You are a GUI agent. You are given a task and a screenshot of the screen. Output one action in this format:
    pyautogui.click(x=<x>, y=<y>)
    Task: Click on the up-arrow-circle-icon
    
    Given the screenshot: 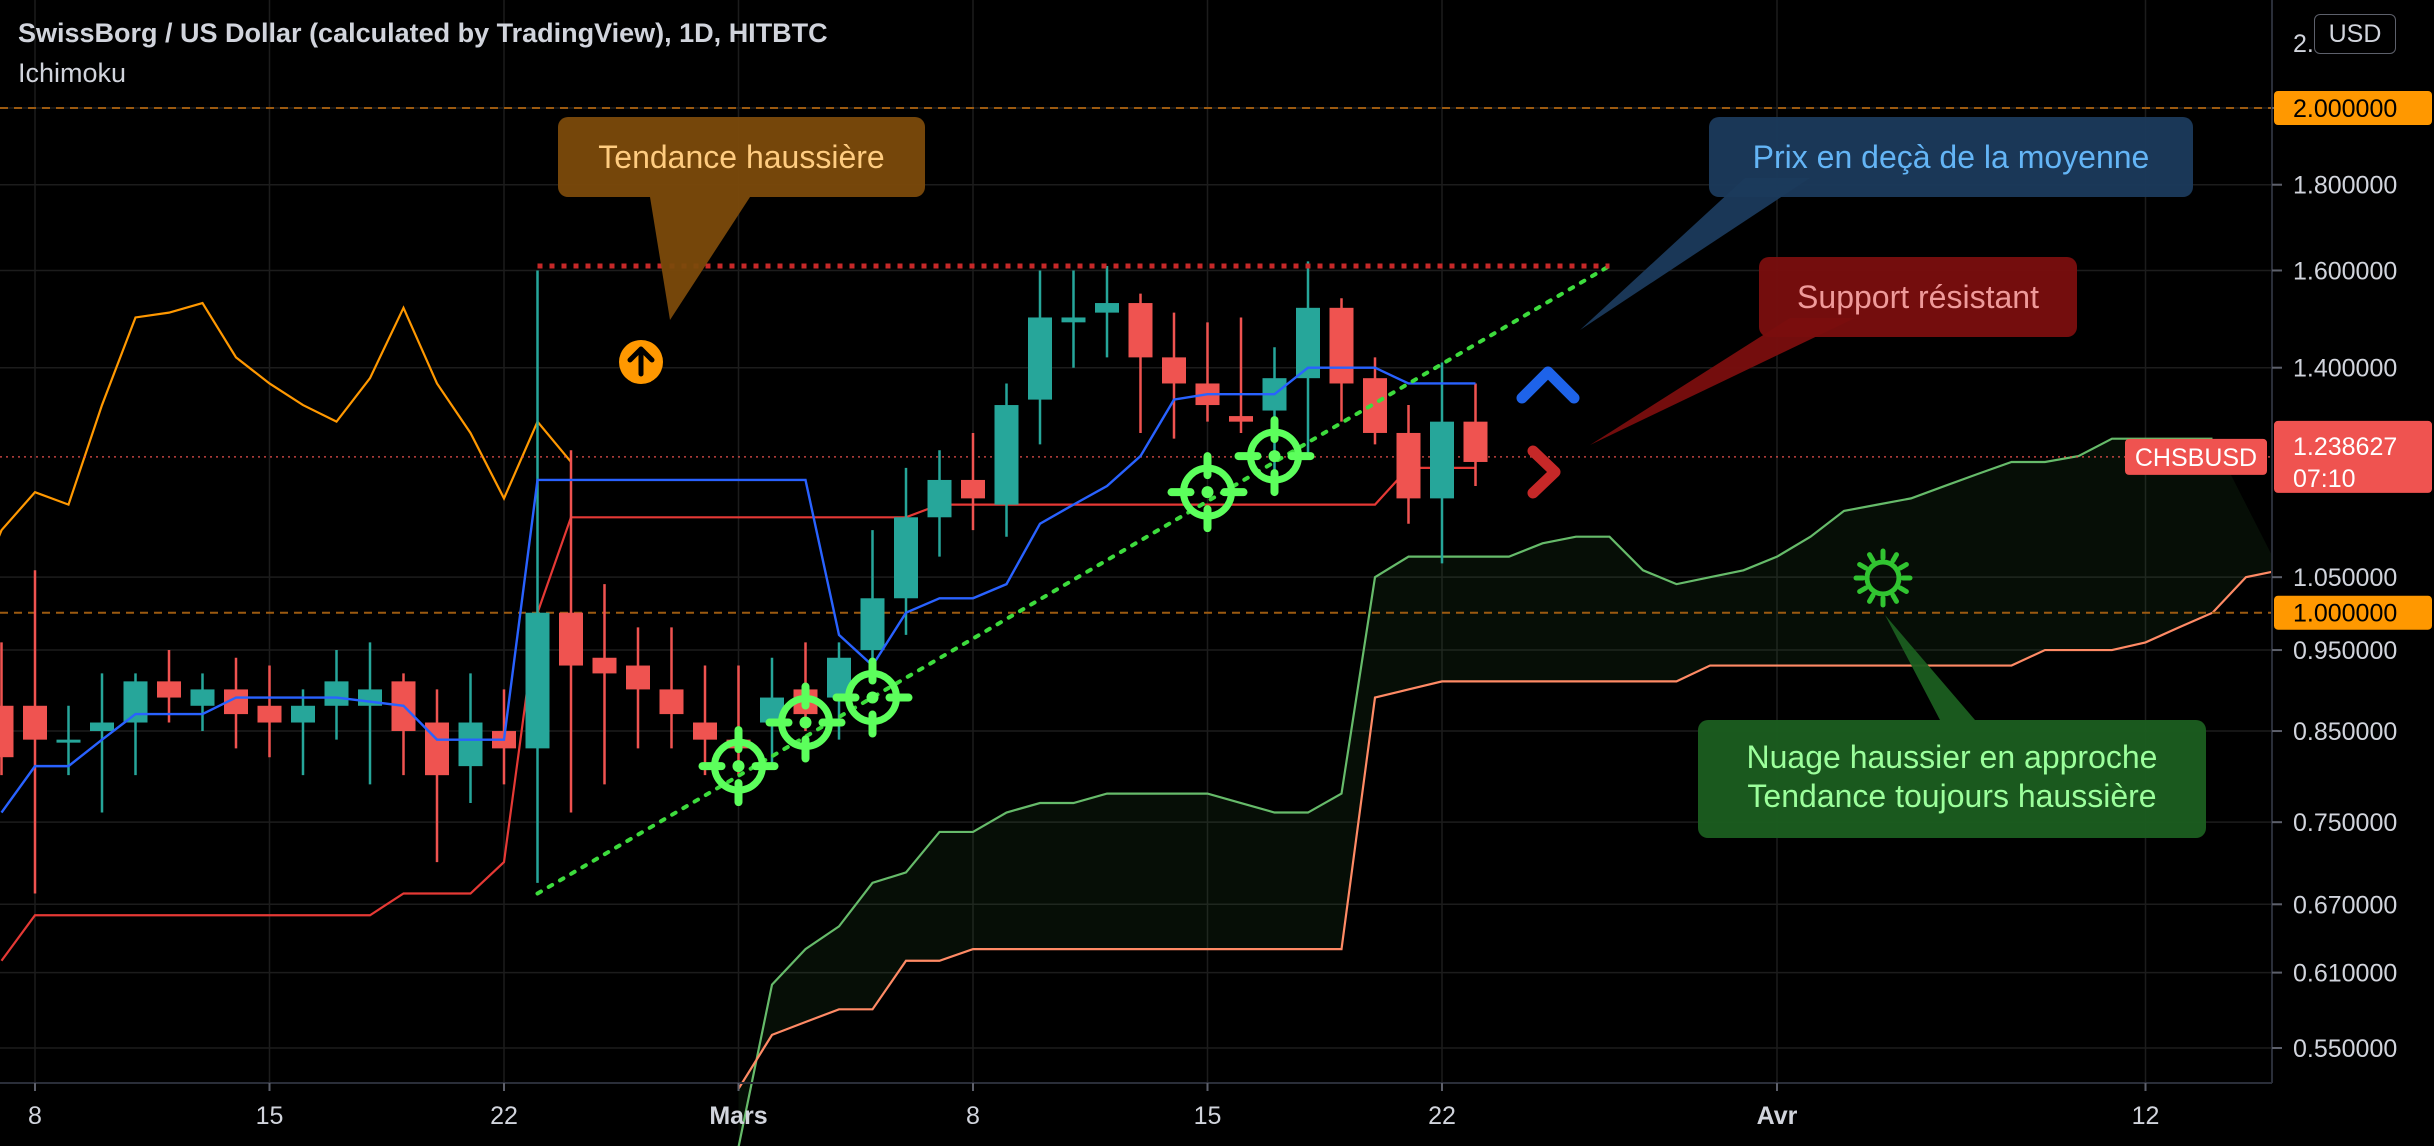 What is the action you would take?
    pyautogui.click(x=641, y=362)
    